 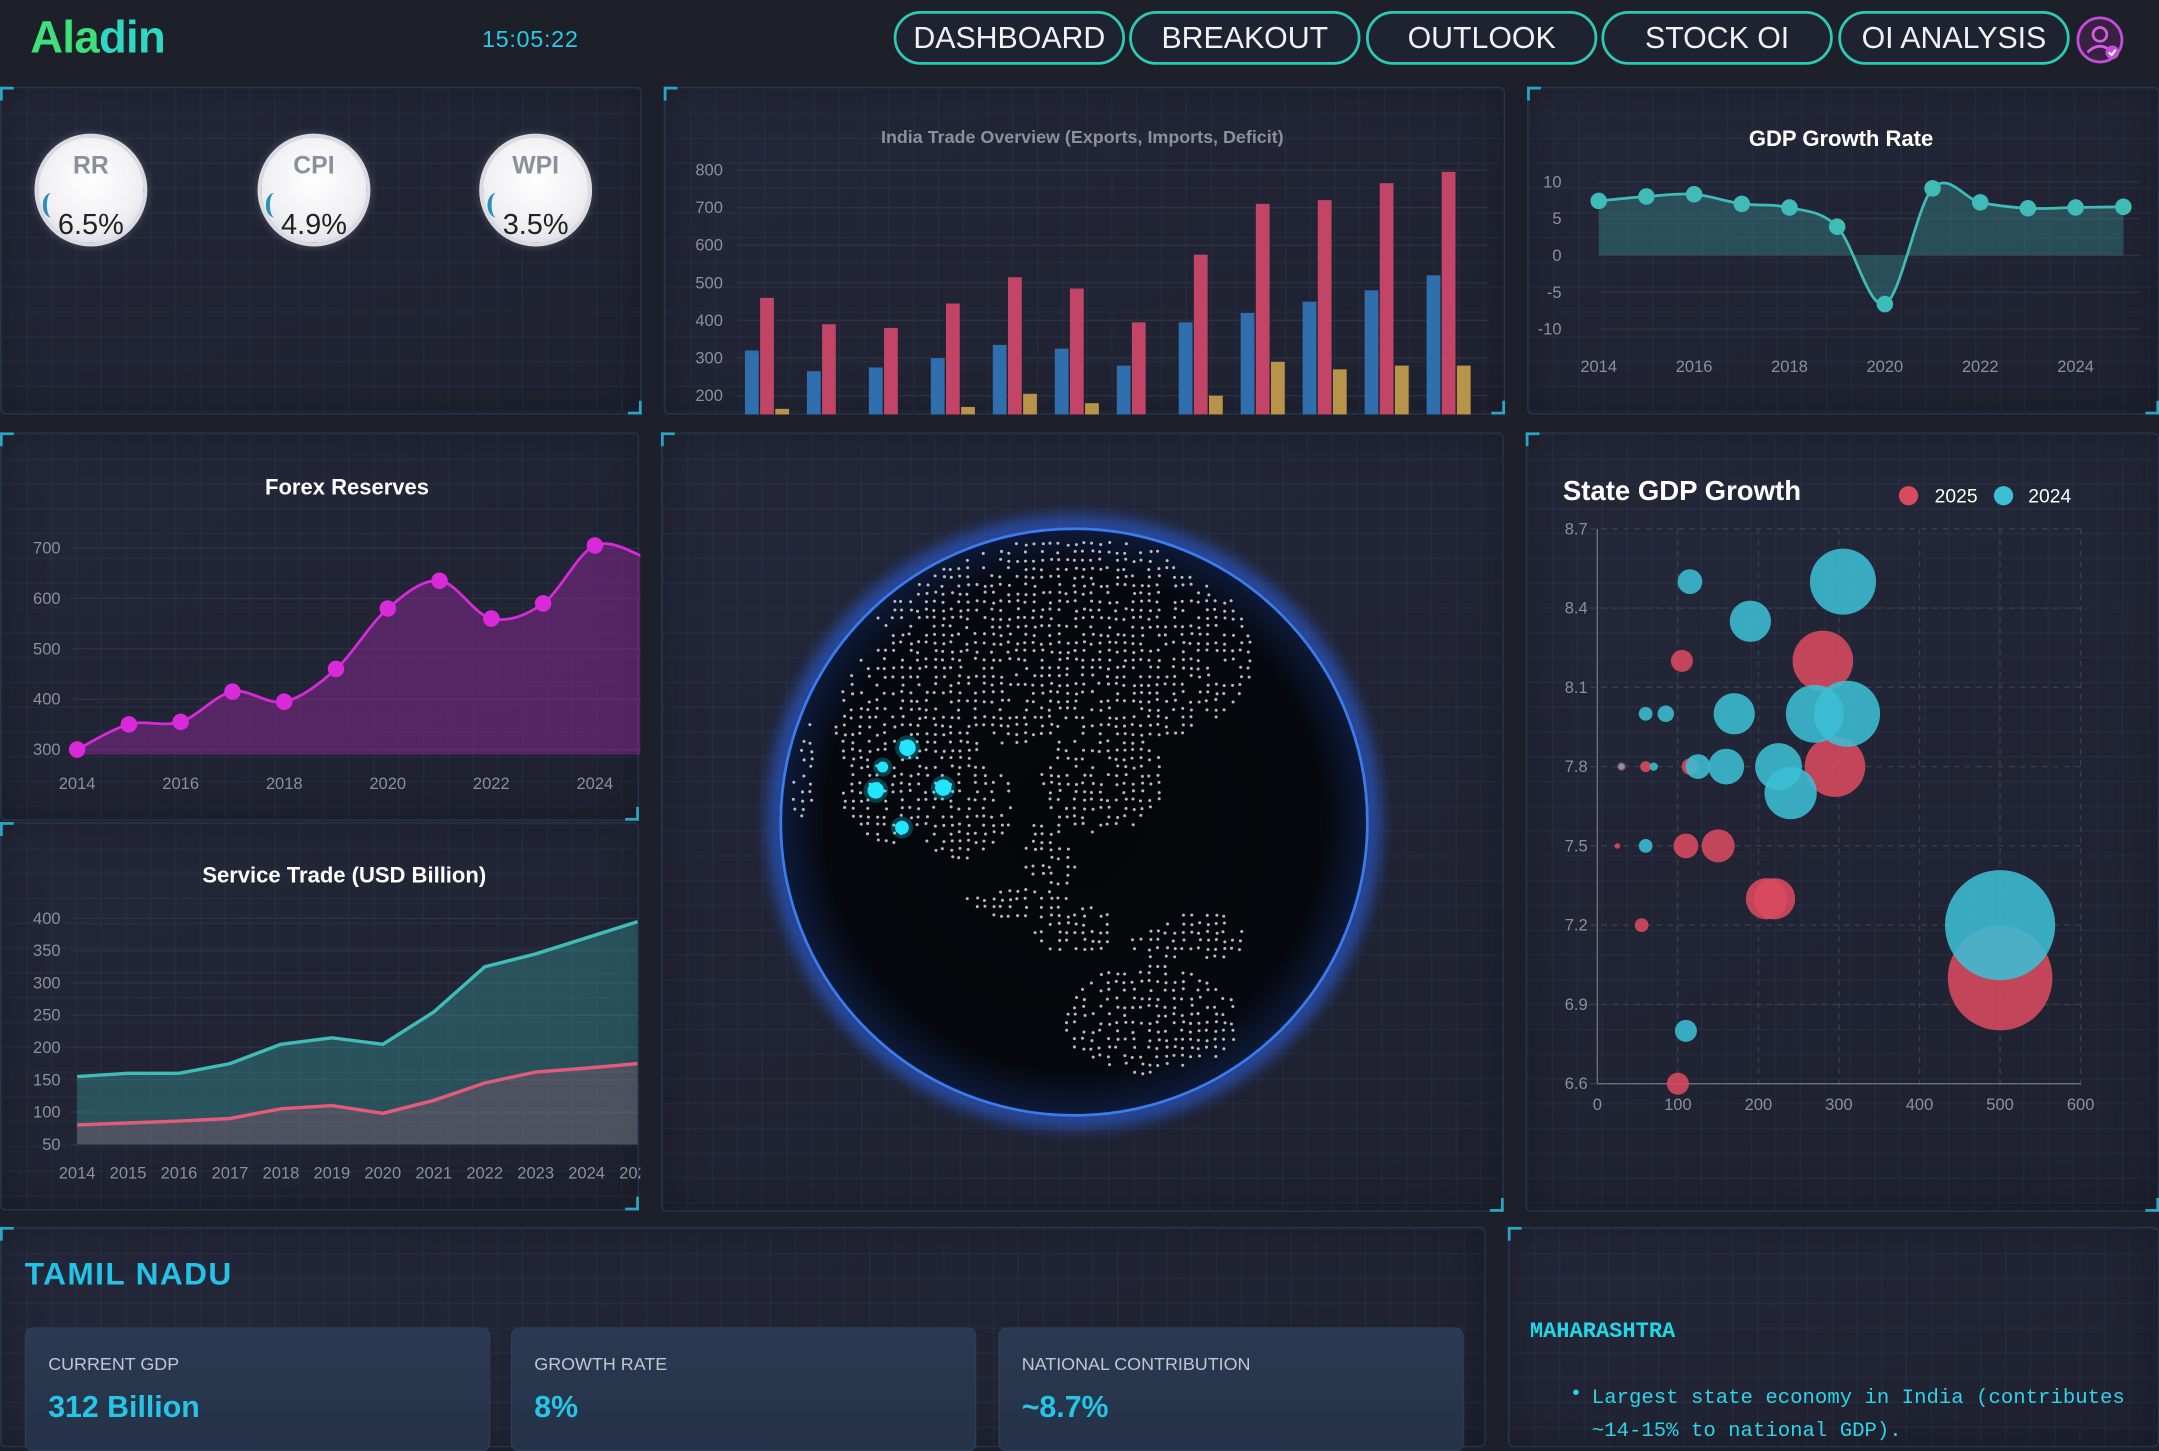 What do you see at coordinates (1074, 822) in the screenshot?
I see `globe-halo` at bounding box center [1074, 822].